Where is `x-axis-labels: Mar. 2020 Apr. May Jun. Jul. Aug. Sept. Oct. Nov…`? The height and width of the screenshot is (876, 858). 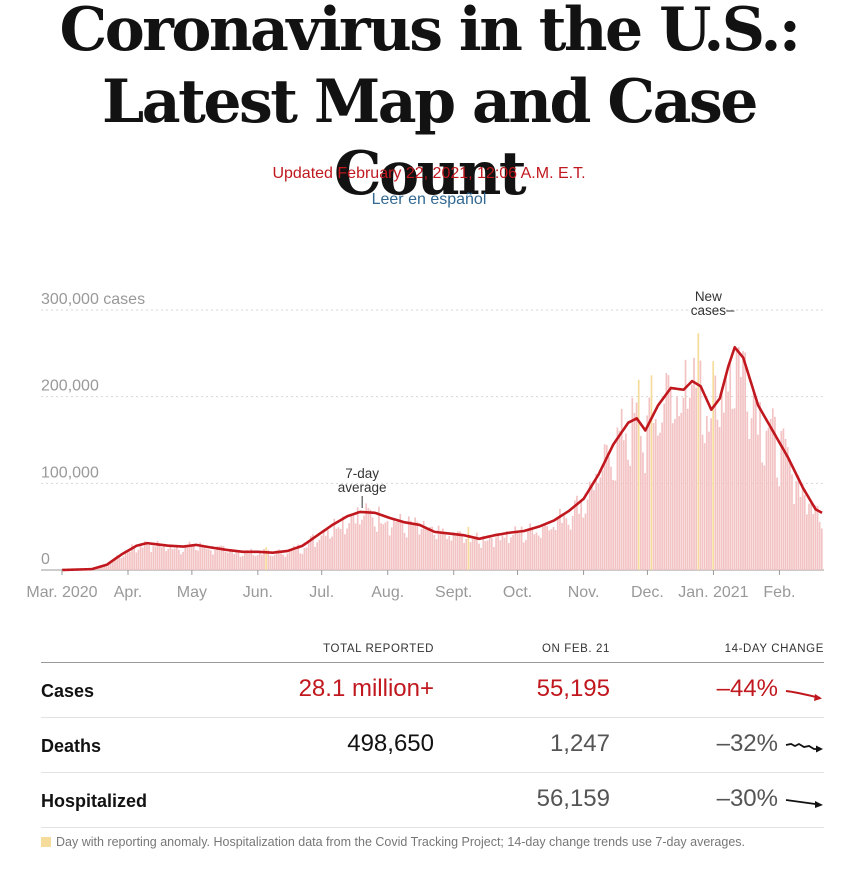
x-axis-labels: Mar. 2020 Apr. May Jun. Jul. Aug. Sept. Oct. Nov… is located at coordinates (410, 585).